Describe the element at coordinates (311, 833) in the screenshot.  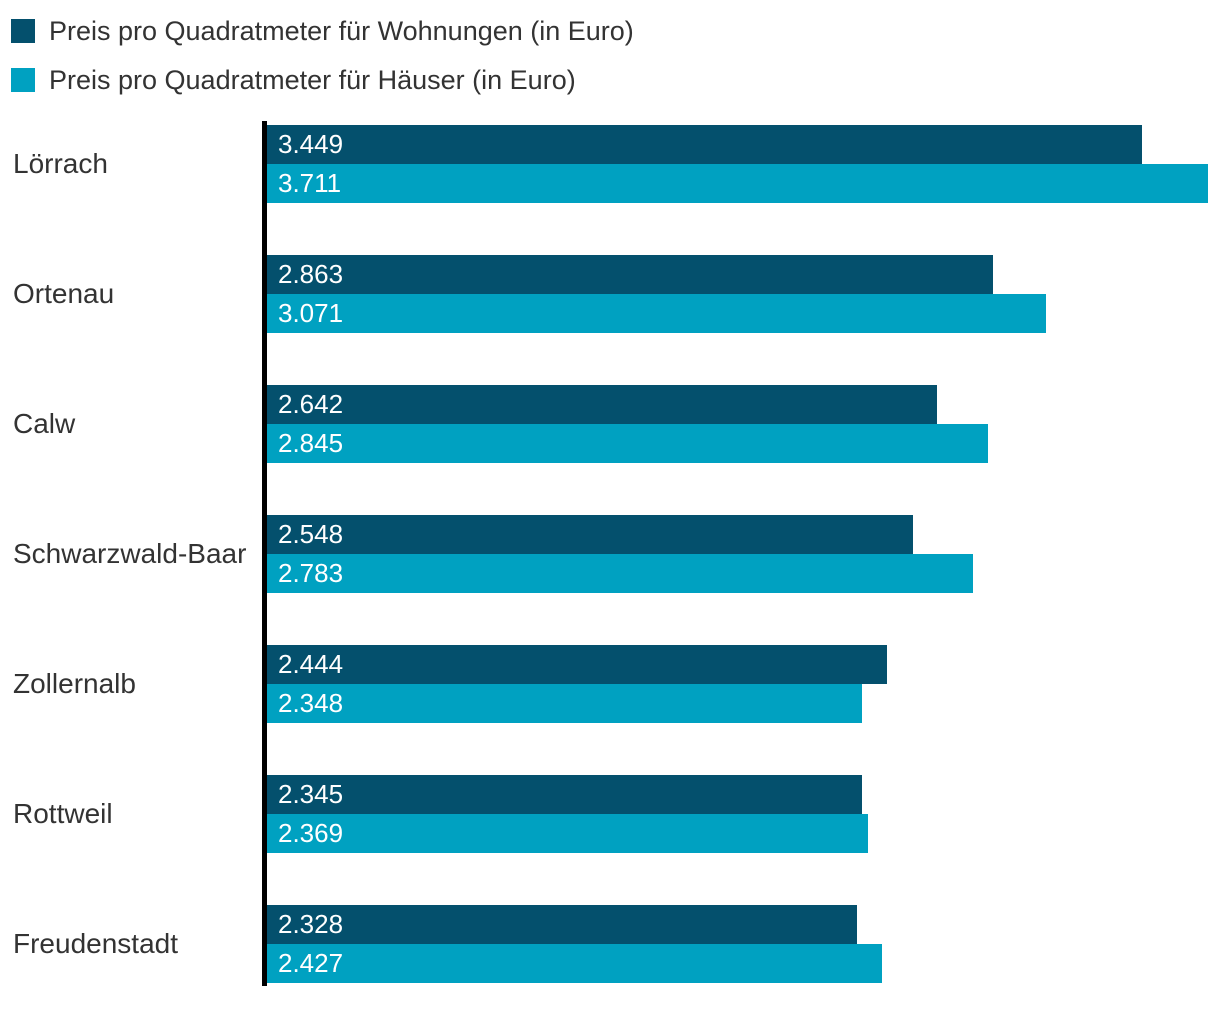
I see `bar-value-label: 2.369` at that location.